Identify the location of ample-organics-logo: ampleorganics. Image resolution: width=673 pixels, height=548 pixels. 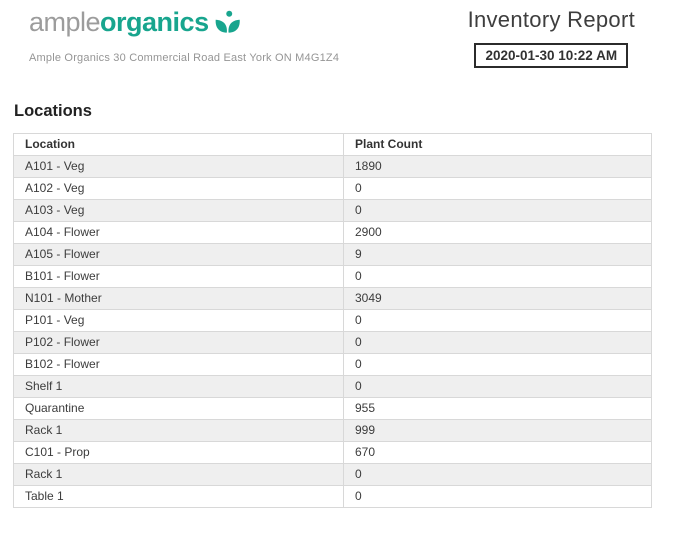
(184, 22).